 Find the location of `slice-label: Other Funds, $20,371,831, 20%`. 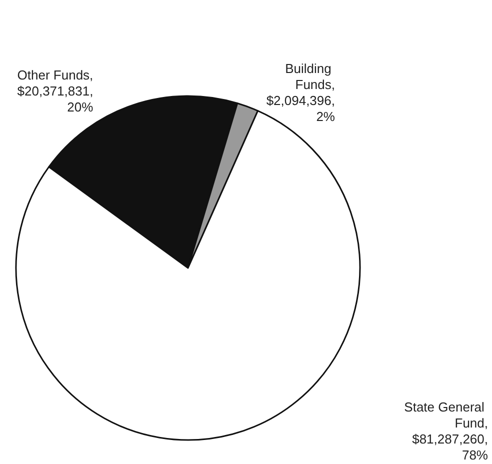

slice-label: Other Funds, $20,371,831, 20% is located at coordinates (55, 90).